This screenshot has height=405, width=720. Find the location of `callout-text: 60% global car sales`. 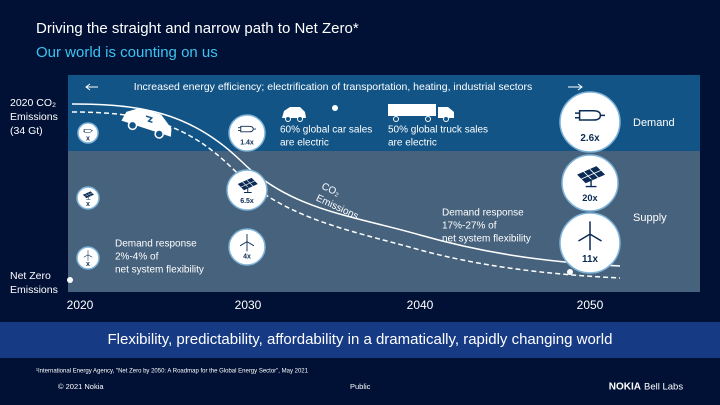

callout-text: 60% global car sales is located at coordinates (326, 130).